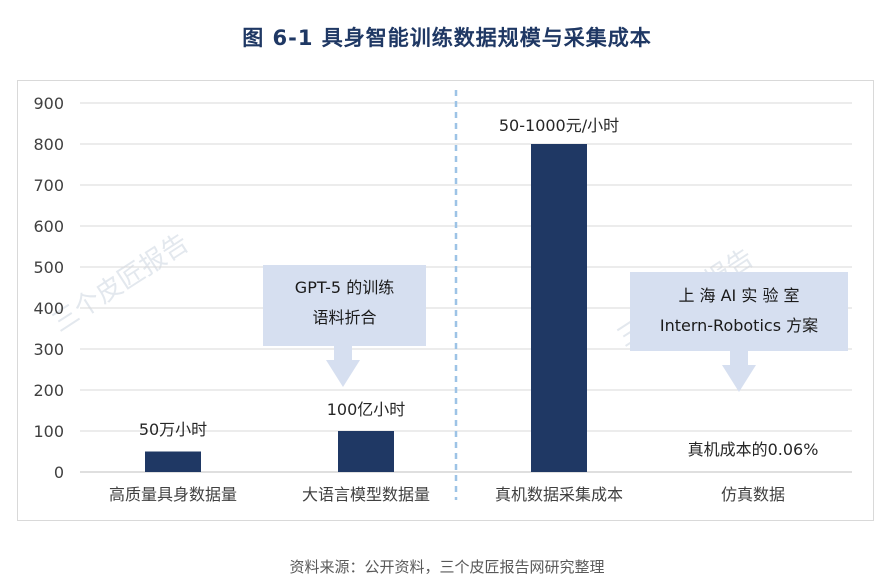 The image size is (894, 588). Describe the element at coordinates (59, 472) in the screenshot. I see `y-tick-label: 0` at that location.